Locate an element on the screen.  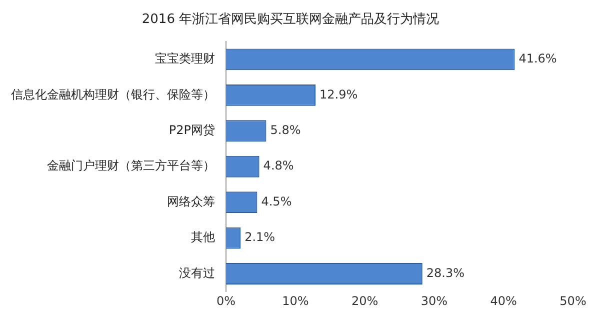
data-label: 28.3% is located at coordinates (445, 273).